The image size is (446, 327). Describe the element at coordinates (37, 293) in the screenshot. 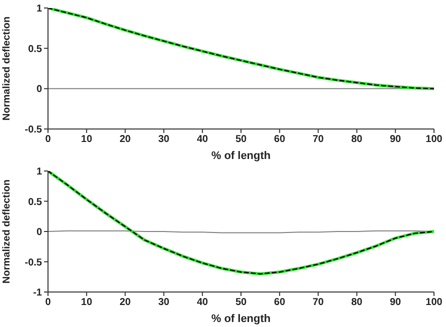

I see `y-tick-label: -1` at that location.